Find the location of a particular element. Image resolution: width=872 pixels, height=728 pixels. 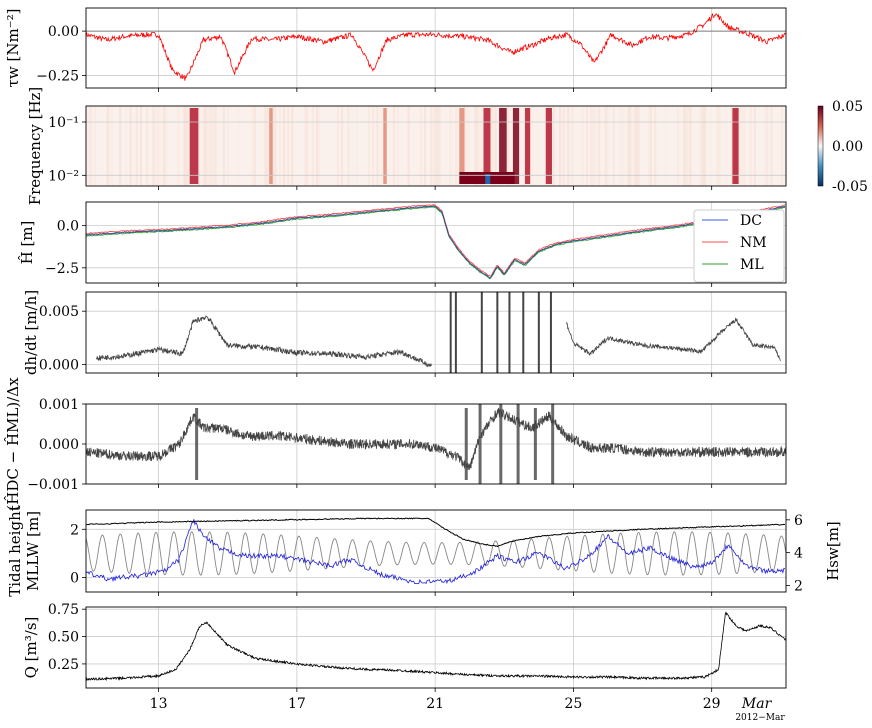

q-line is located at coordinates (435, 646).